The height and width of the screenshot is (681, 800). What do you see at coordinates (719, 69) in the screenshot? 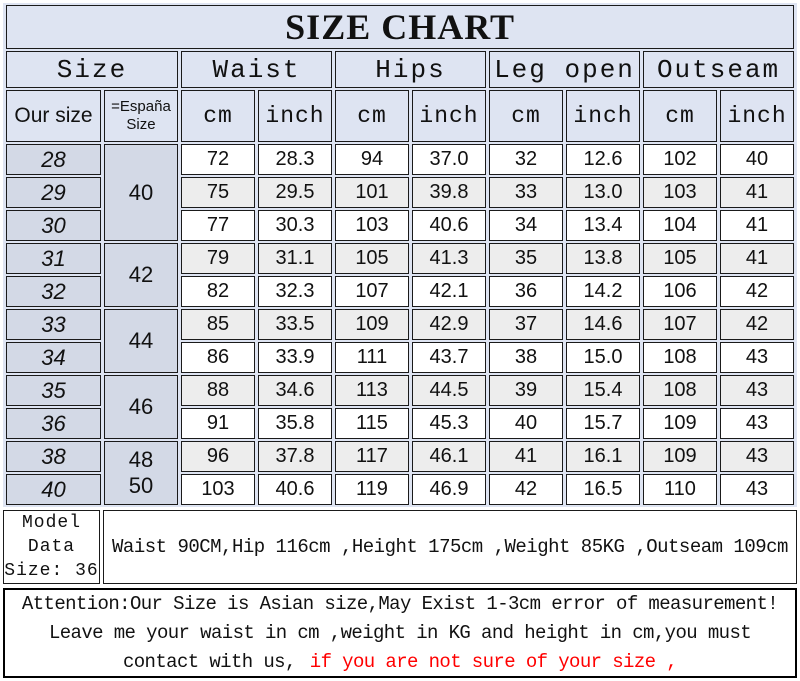
I see `column-group-outseam: Outseam` at bounding box center [719, 69].